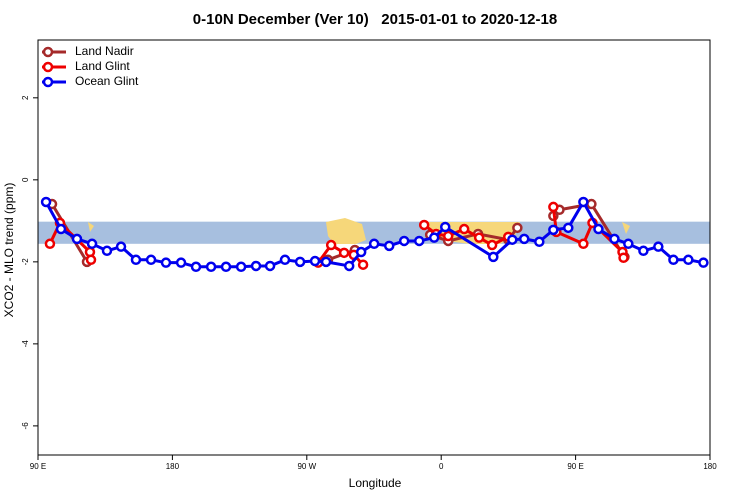  Describe the element at coordinates (375, 483) in the screenshot. I see `x-axis-label: Longitude` at that location.